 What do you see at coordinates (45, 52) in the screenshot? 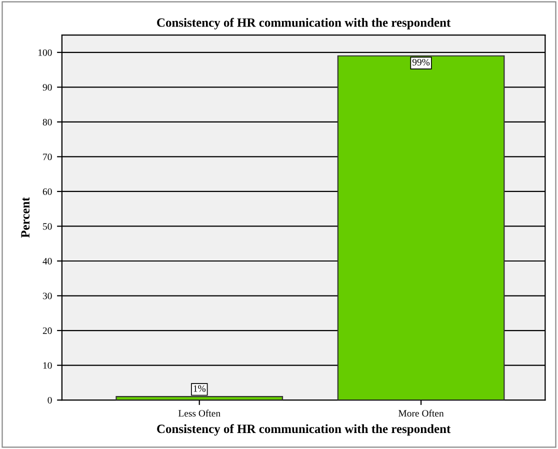
I see `y-tick-label: 100` at bounding box center [45, 52].